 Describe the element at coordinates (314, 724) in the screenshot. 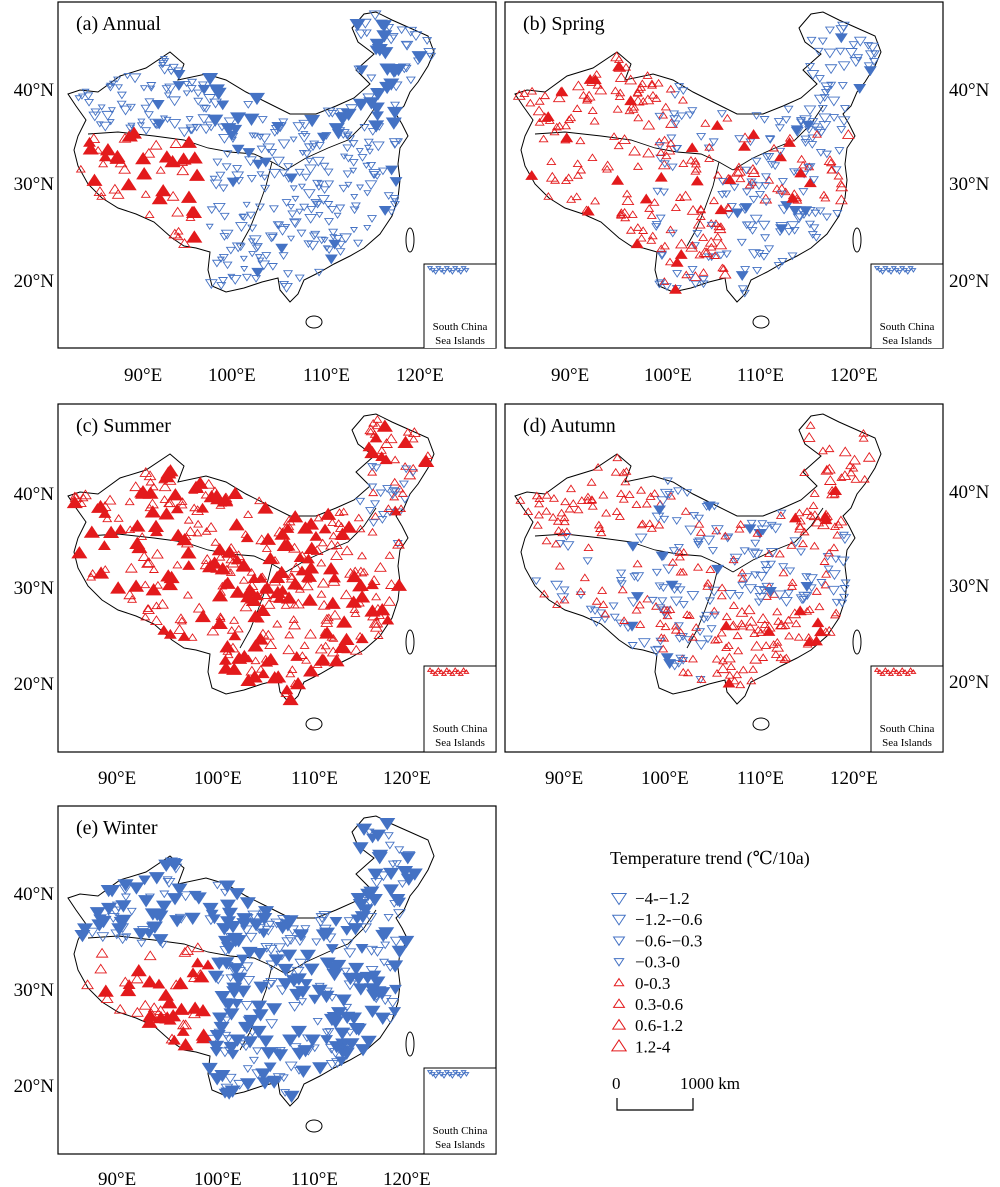

I see `hainan-island` at that location.